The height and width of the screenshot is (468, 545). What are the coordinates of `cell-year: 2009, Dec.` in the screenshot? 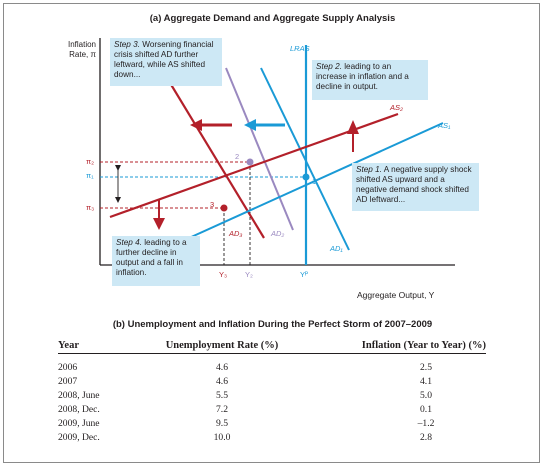 It's located at (79, 437).